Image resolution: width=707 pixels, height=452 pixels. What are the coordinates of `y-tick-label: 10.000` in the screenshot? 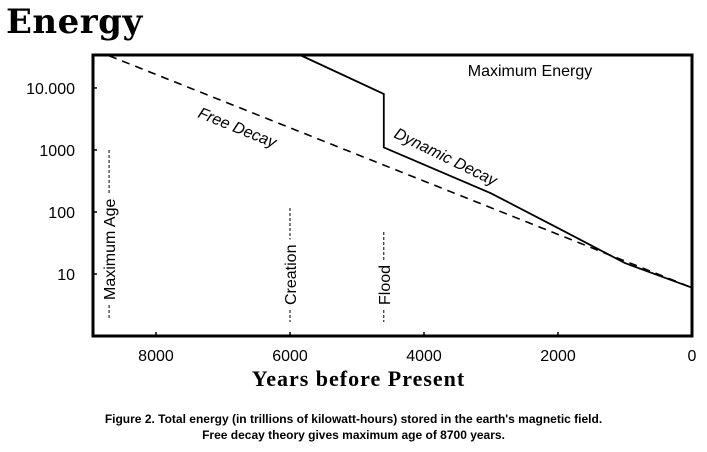 It's located at (50, 89).